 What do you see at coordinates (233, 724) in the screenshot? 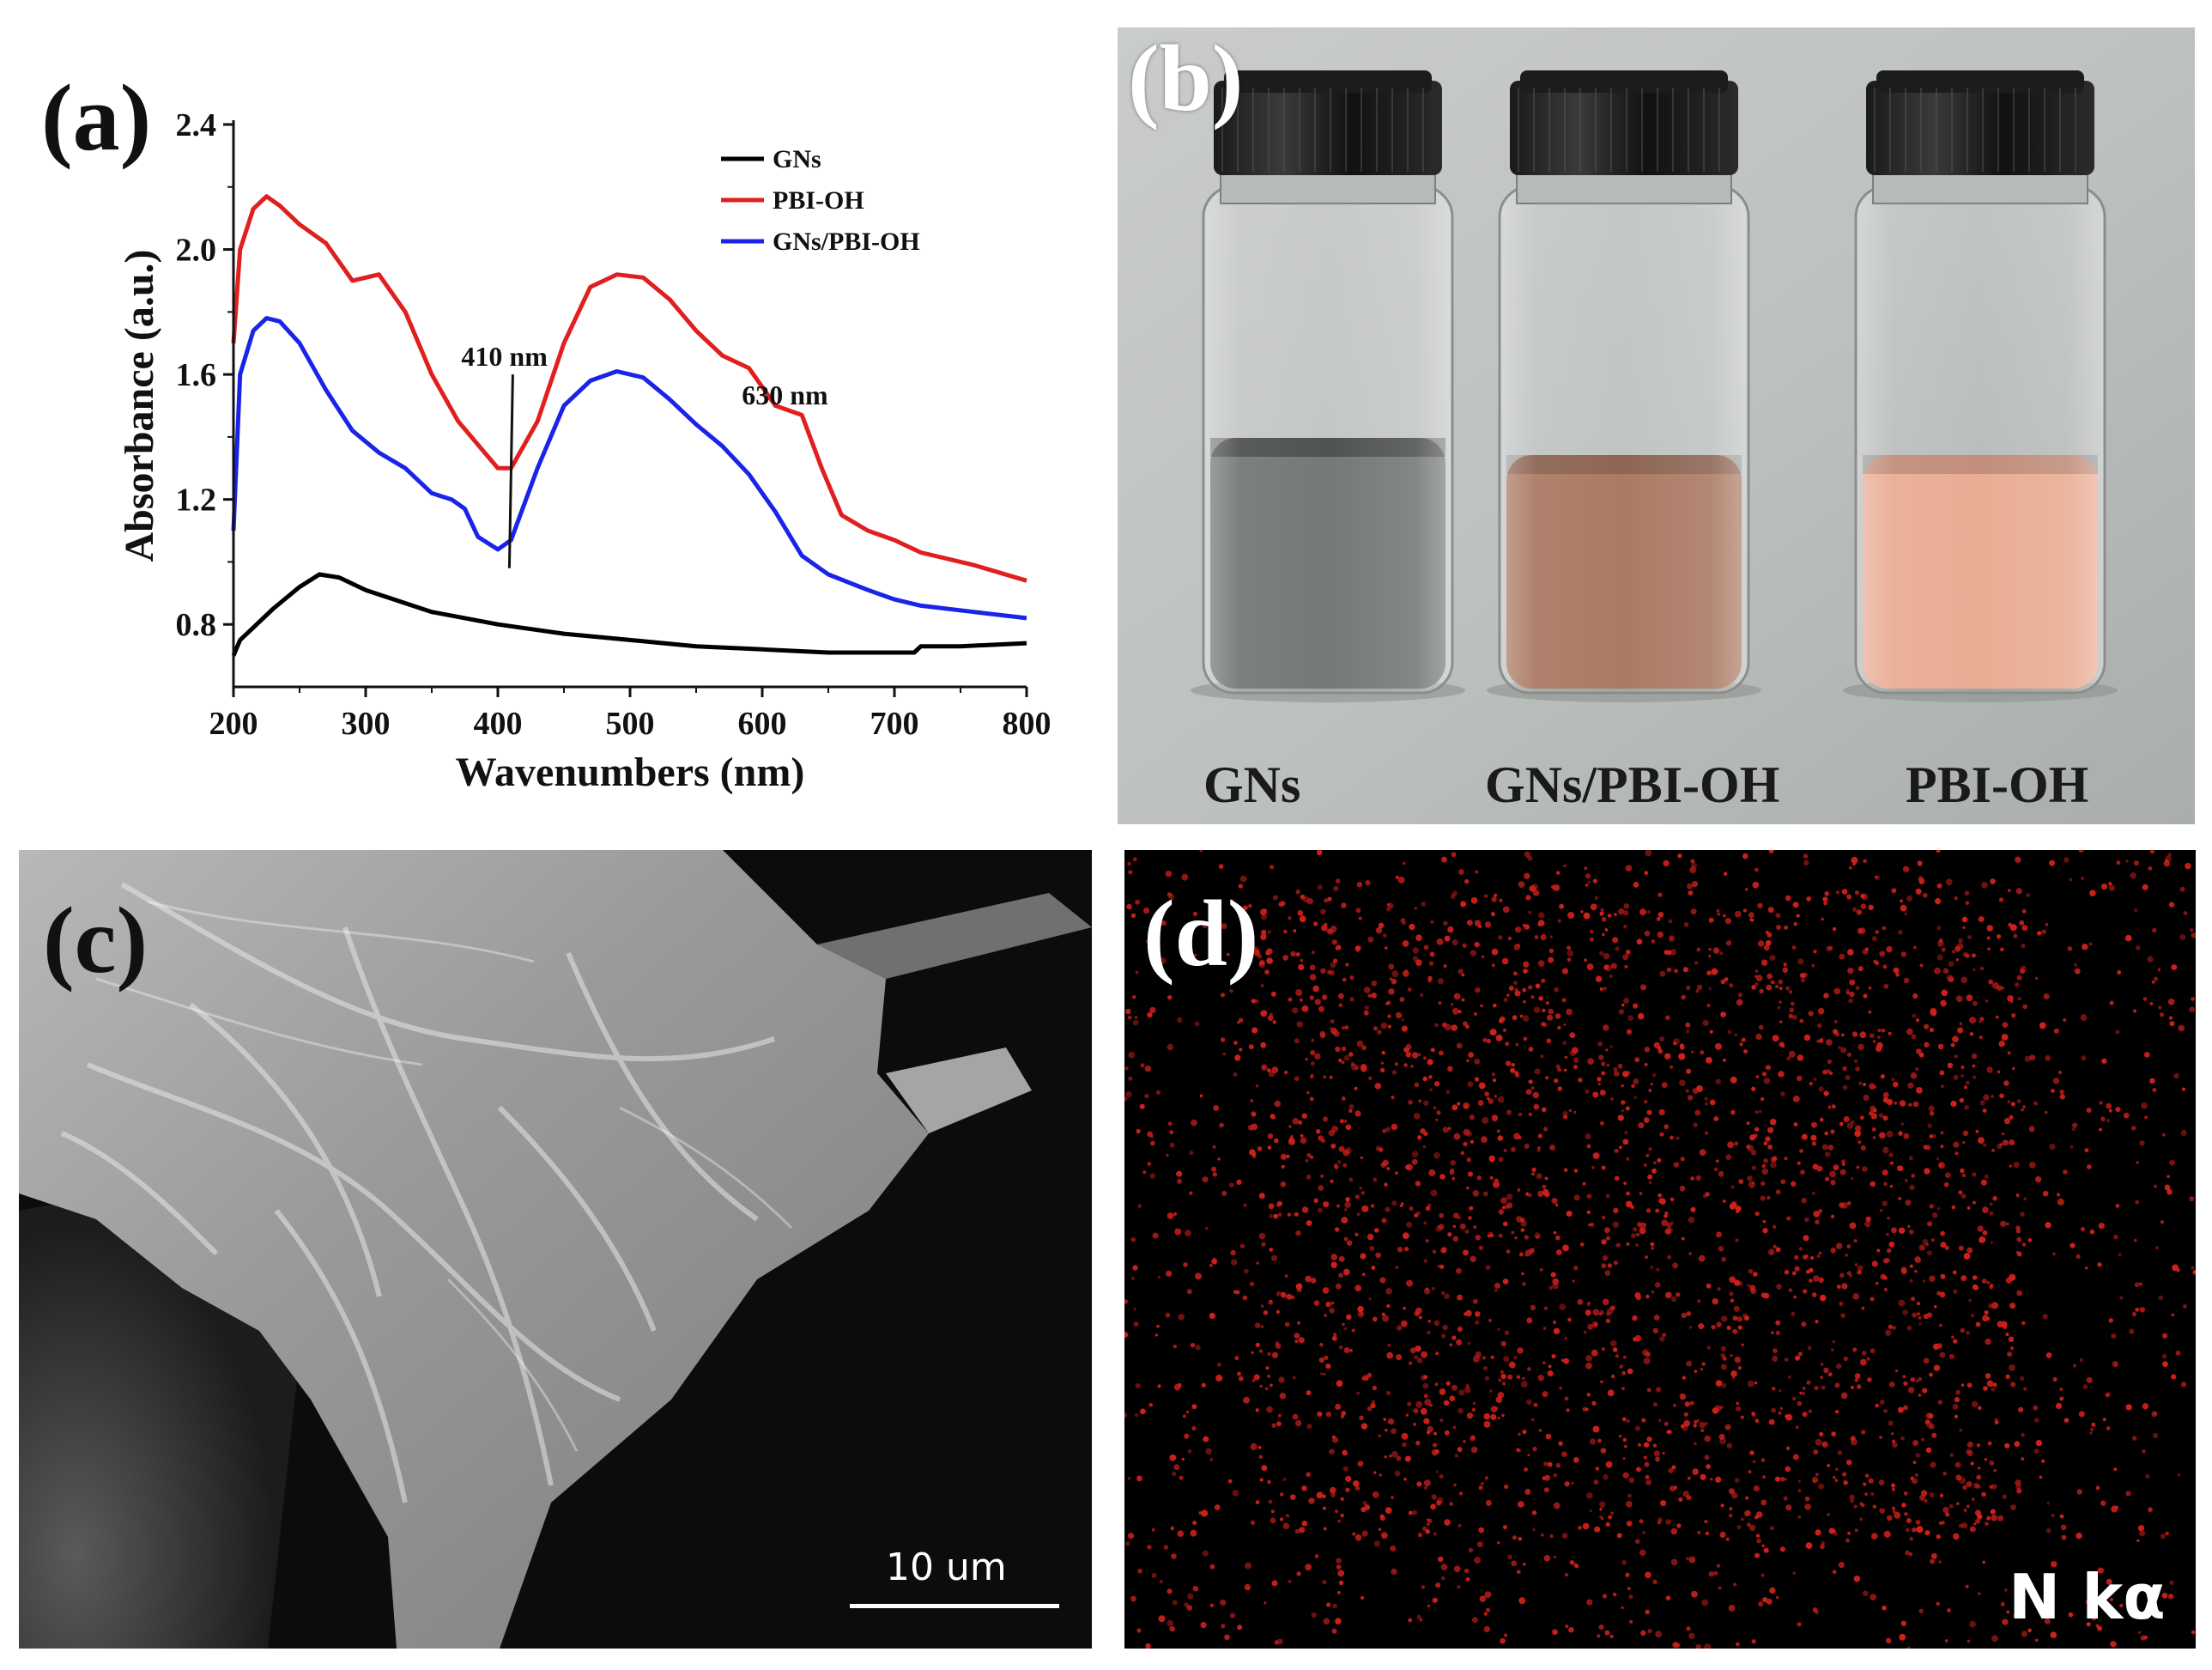
I see `x-tick-label: 200` at bounding box center [233, 724].